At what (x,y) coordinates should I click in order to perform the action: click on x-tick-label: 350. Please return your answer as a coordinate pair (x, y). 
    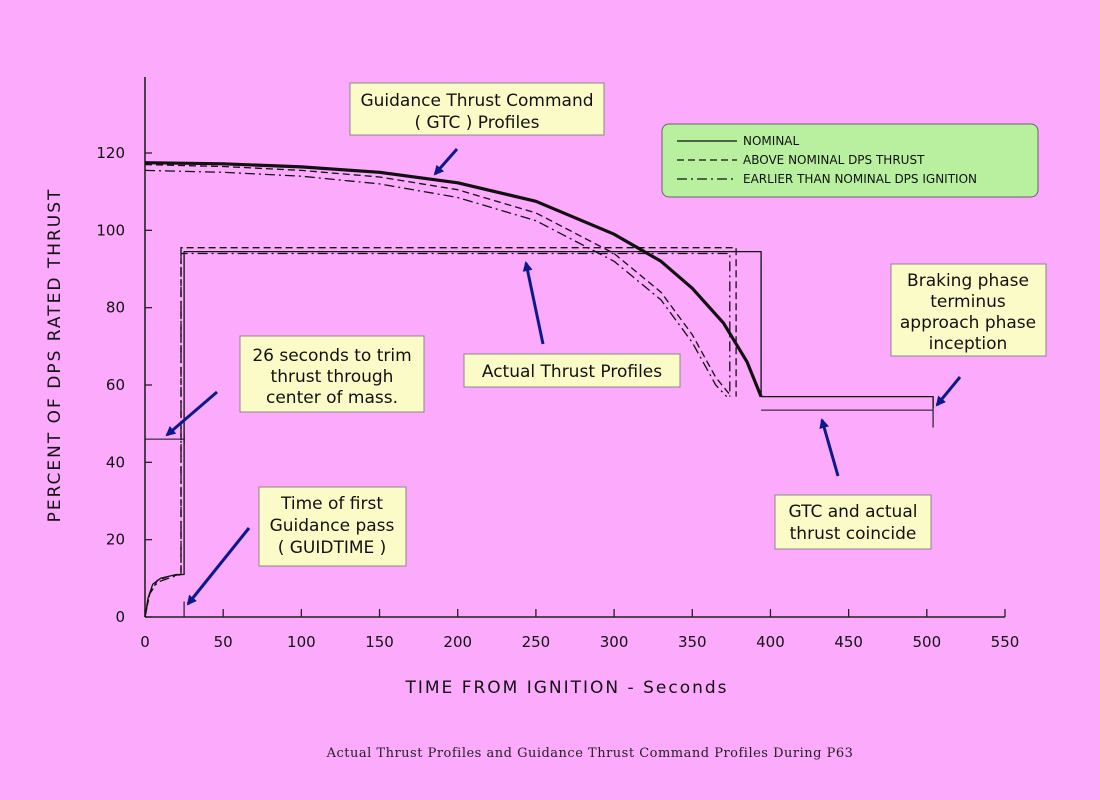
    Looking at the image, I should click on (692, 642).